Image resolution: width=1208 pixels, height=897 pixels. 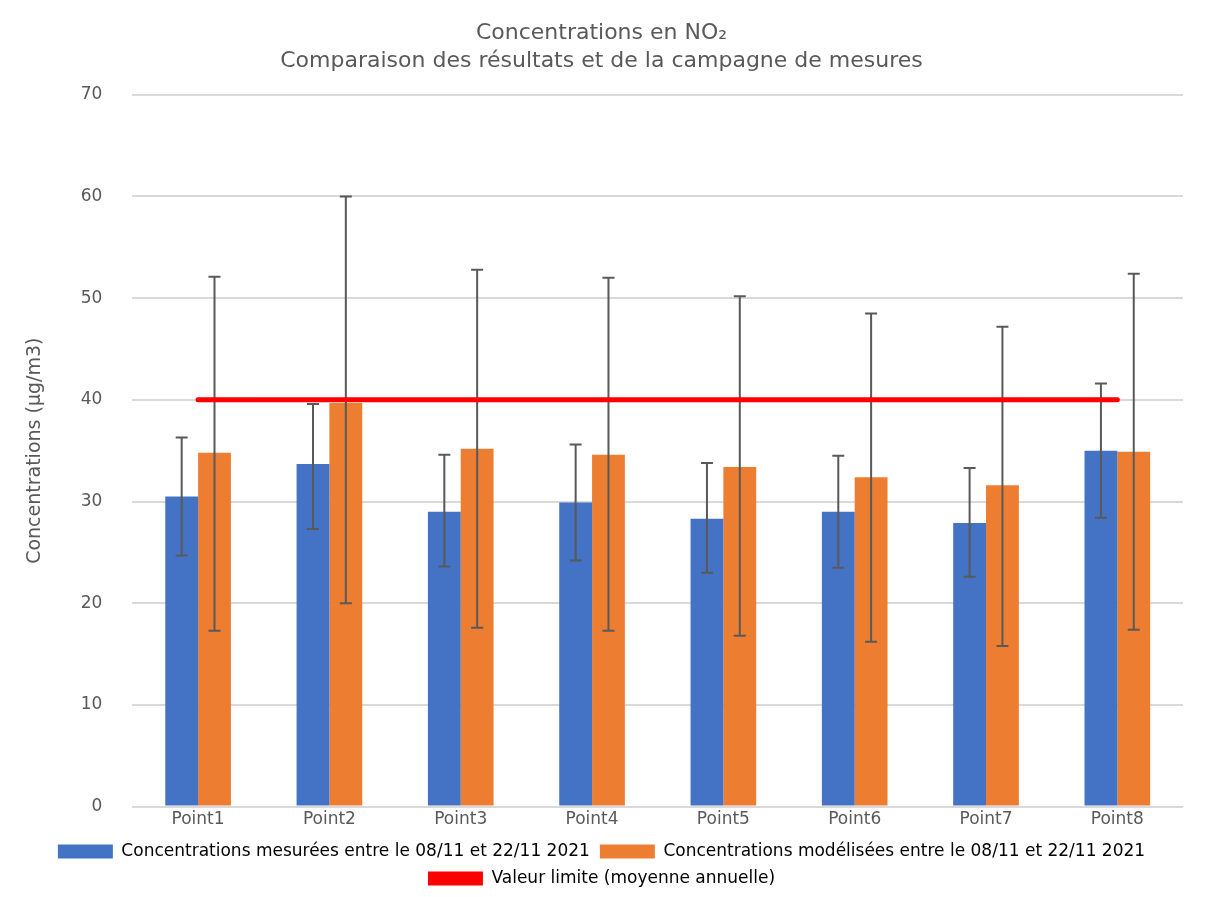 What do you see at coordinates (601, 31) in the screenshot?
I see `chart-title: Concentrations en NO₂` at bounding box center [601, 31].